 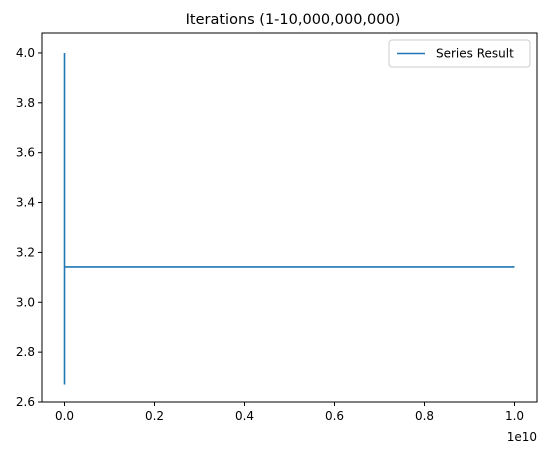 What do you see at coordinates (244, 416) in the screenshot?
I see `x-tick-label: 0.4` at bounding box center [244, 416].